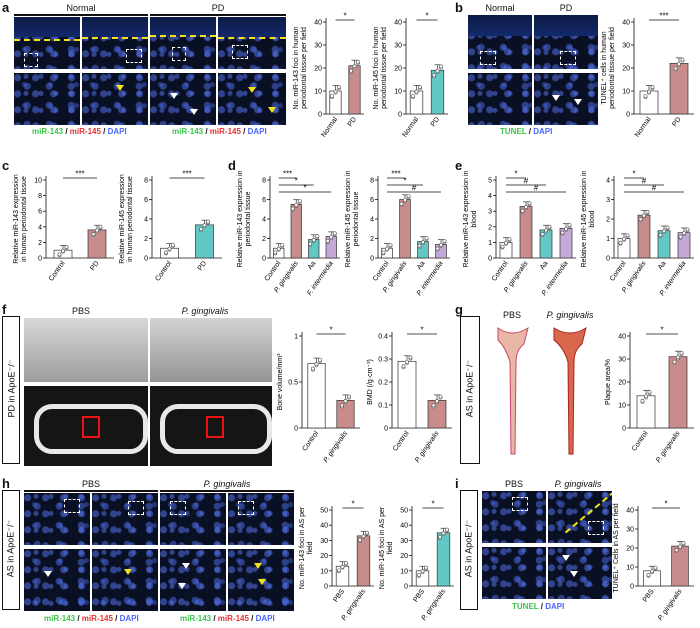 This screenshot has height=628, width=700. I want to click on i1-xtick-label-1: P. gingivalis, so click(670, 605).